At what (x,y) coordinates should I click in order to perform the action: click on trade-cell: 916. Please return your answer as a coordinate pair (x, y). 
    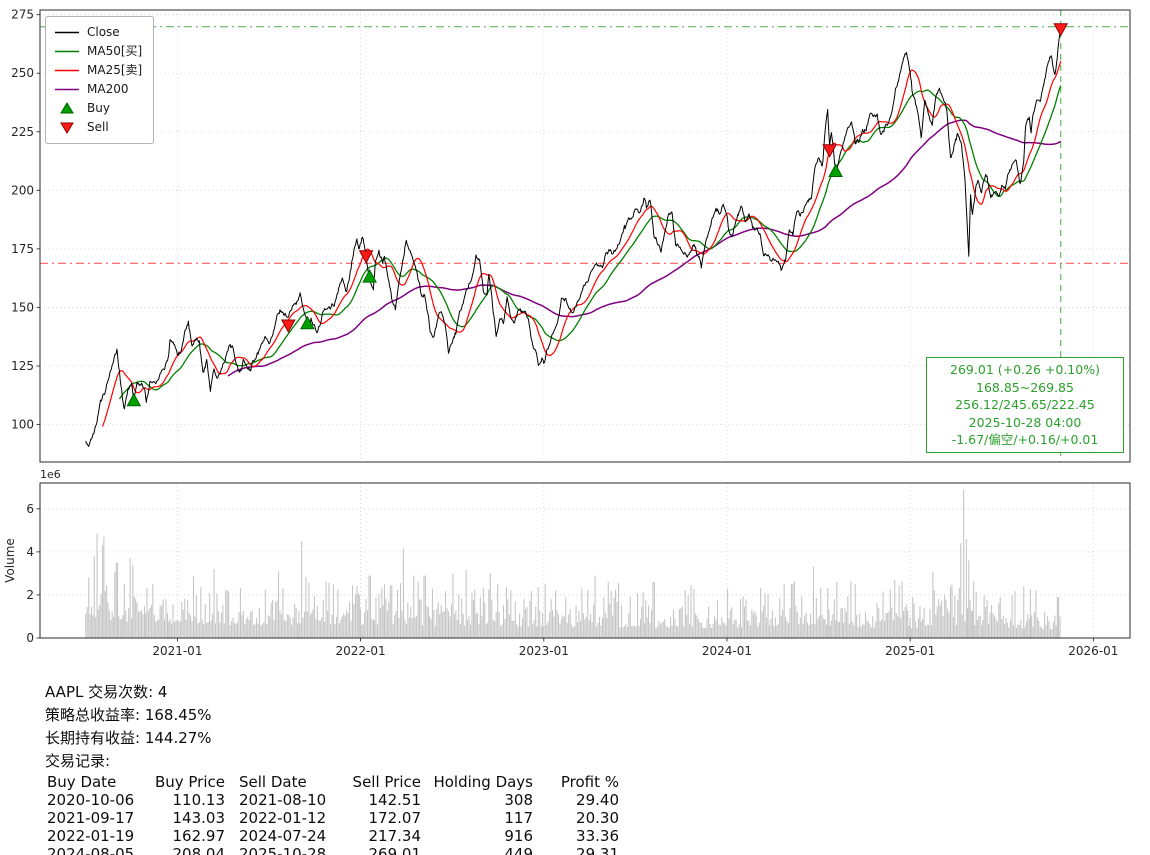
    Looking at the image, I should click on (518, 836).